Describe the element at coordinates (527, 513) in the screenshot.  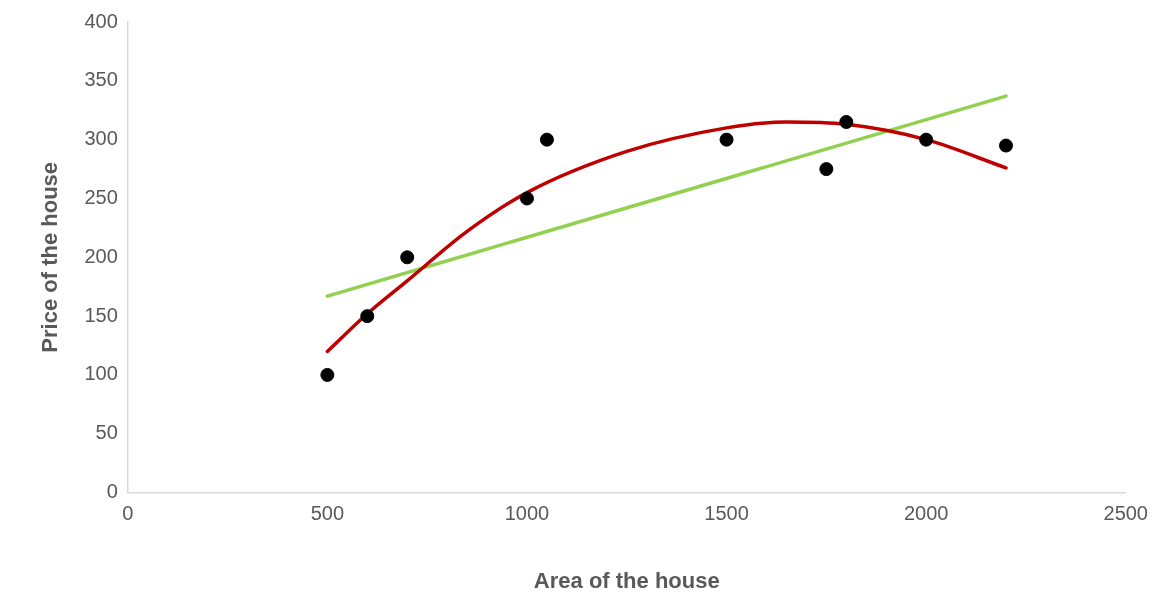
I see `x-tick-label: 1000` at that location.